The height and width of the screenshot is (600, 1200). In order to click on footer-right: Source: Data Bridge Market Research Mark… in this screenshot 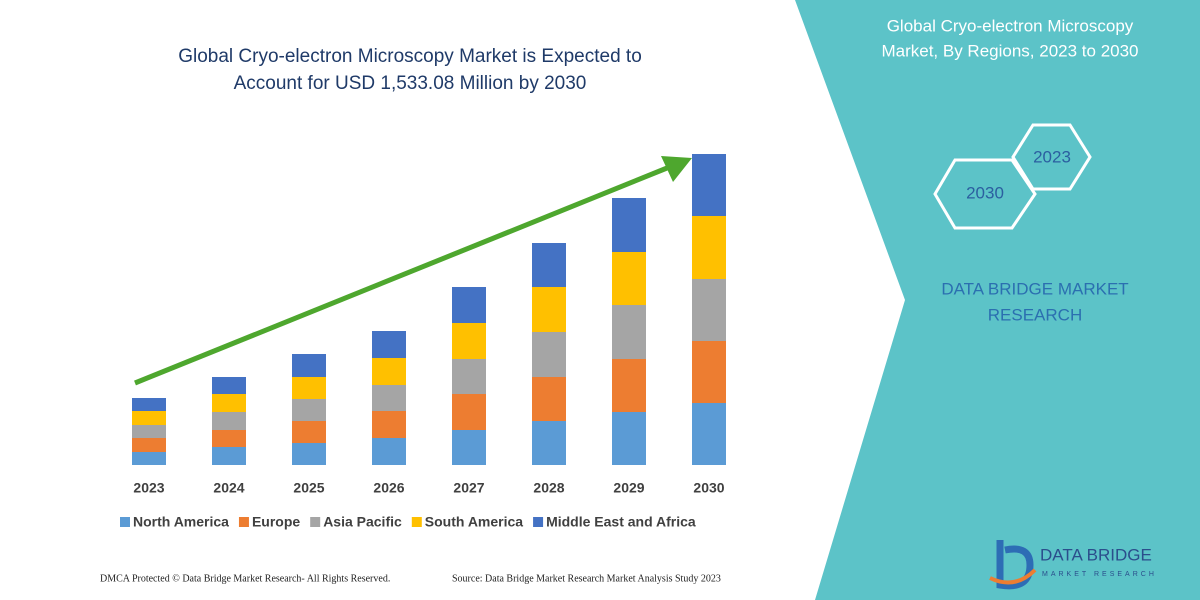, I will do `click(586, 578)`.